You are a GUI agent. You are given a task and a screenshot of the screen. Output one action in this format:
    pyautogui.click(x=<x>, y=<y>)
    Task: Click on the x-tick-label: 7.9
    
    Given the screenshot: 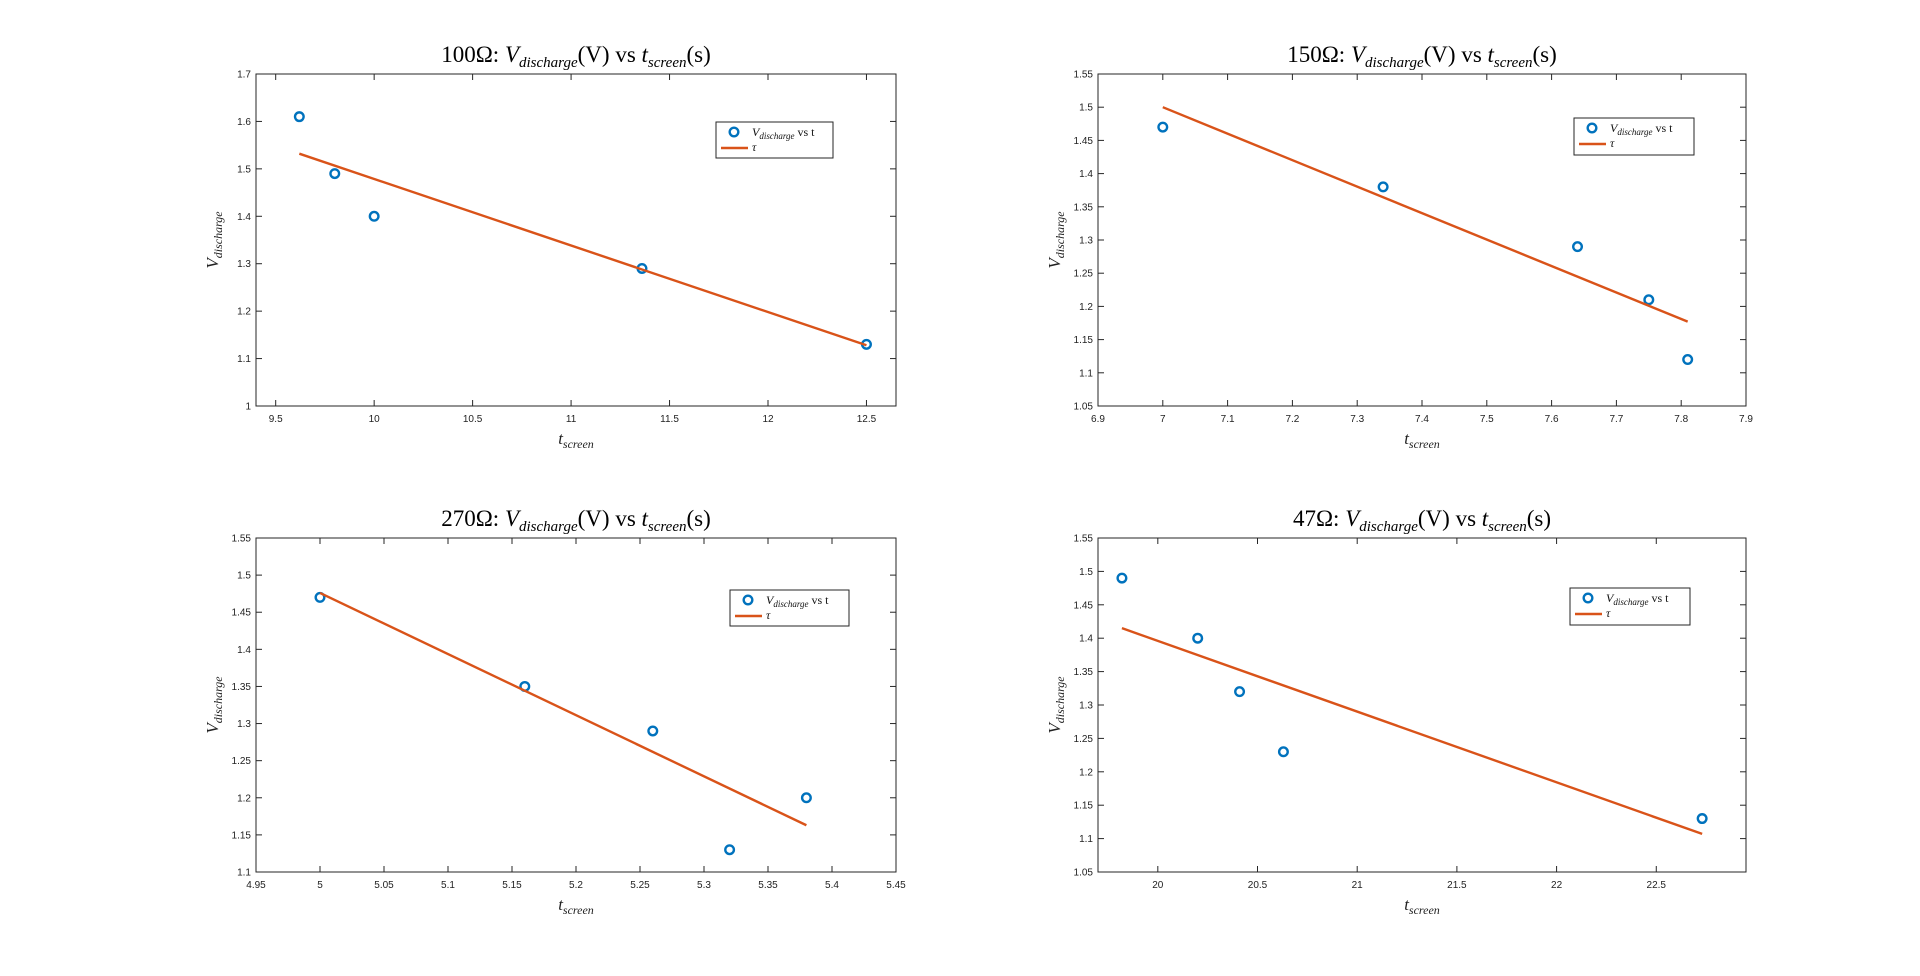 What is the action you would take?
    pyautogui.click(x=1746, y=419)
    